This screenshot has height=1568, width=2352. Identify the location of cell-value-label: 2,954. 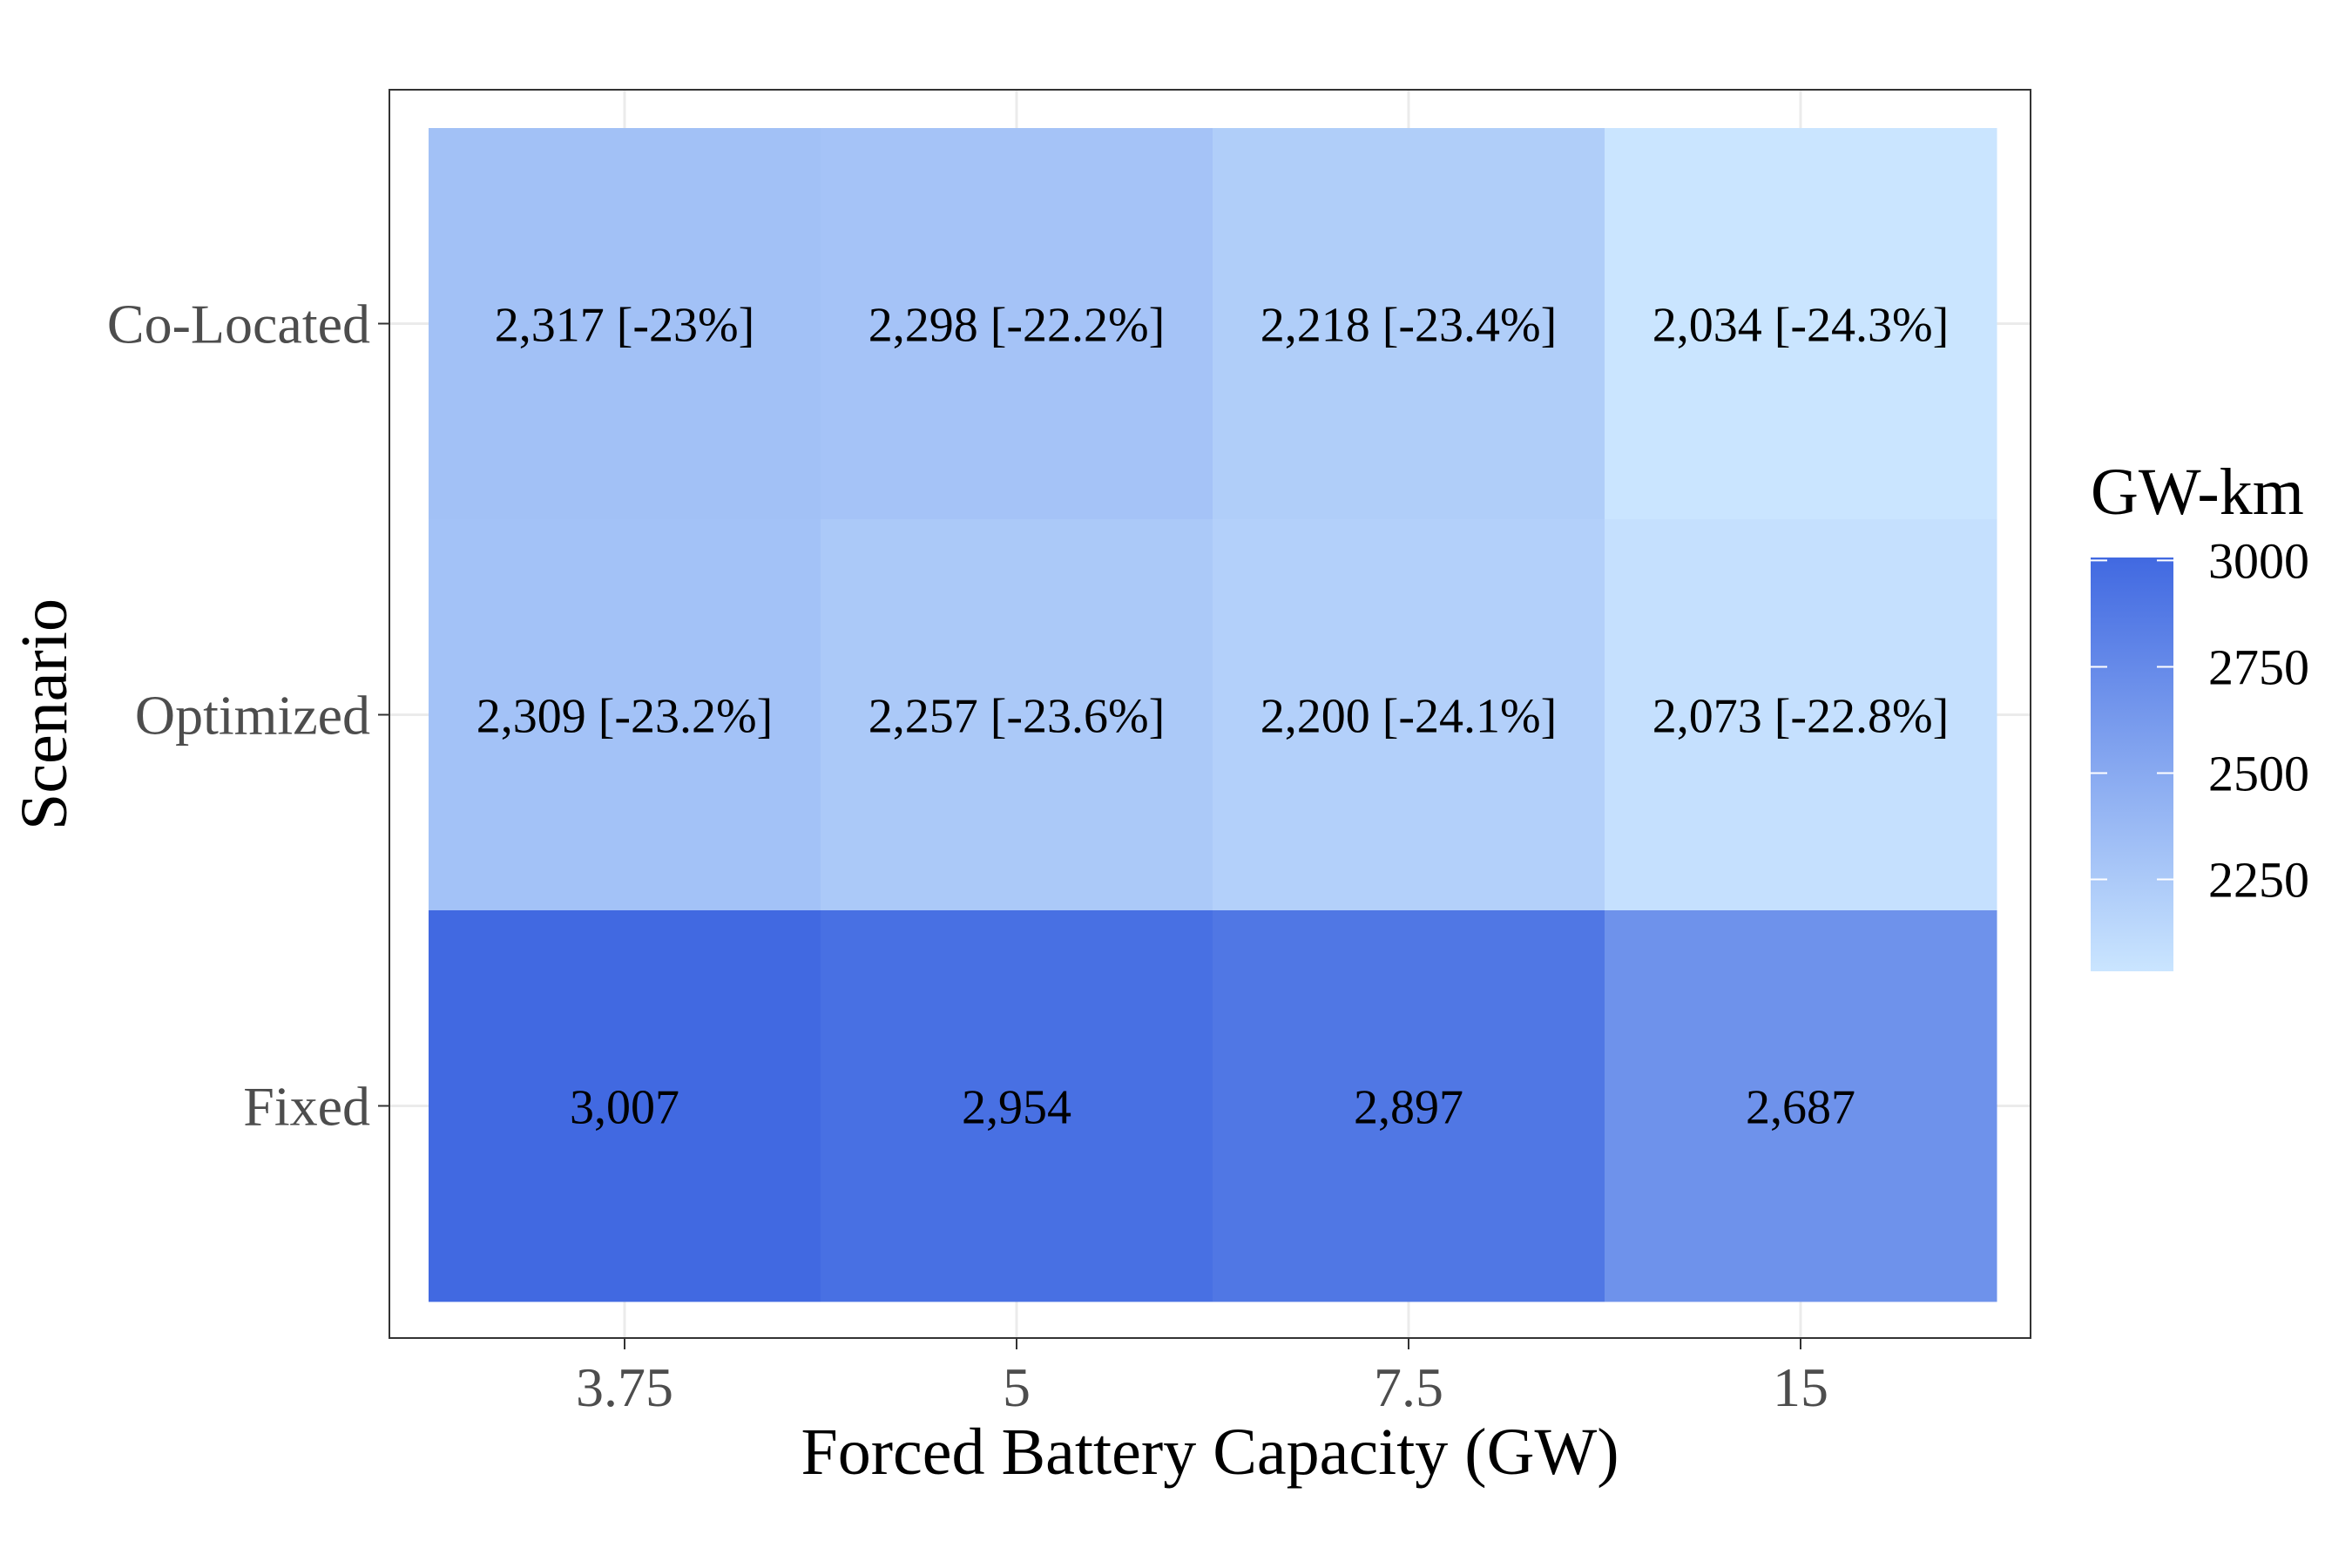
(1016, 1108).